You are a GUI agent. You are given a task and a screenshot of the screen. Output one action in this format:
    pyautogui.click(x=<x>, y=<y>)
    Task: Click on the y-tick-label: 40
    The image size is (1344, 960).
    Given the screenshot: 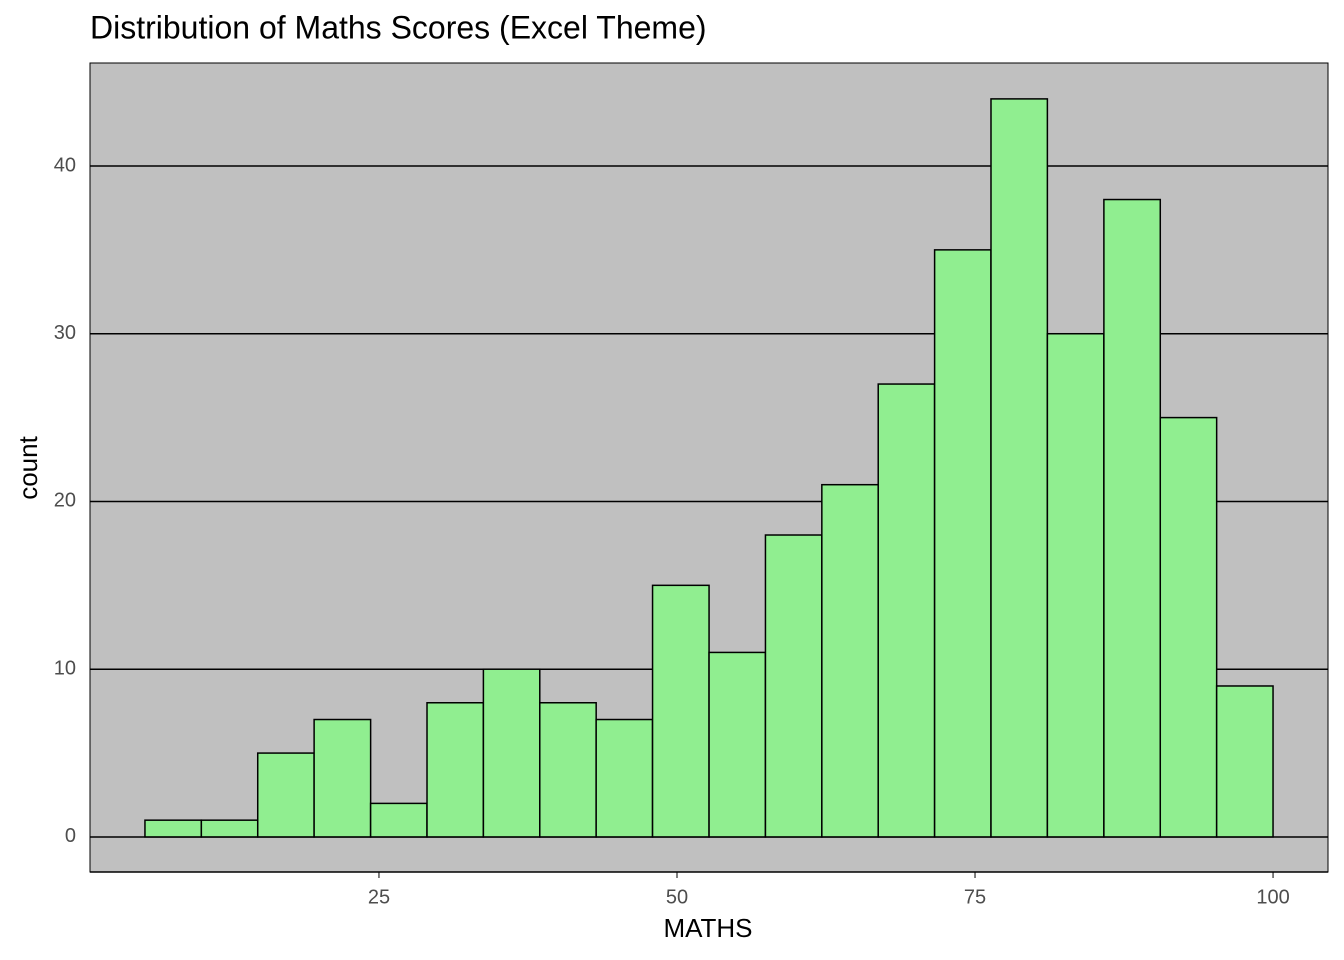 What is the action you would take?
    pyautogui.click(x=65, y=165)
    